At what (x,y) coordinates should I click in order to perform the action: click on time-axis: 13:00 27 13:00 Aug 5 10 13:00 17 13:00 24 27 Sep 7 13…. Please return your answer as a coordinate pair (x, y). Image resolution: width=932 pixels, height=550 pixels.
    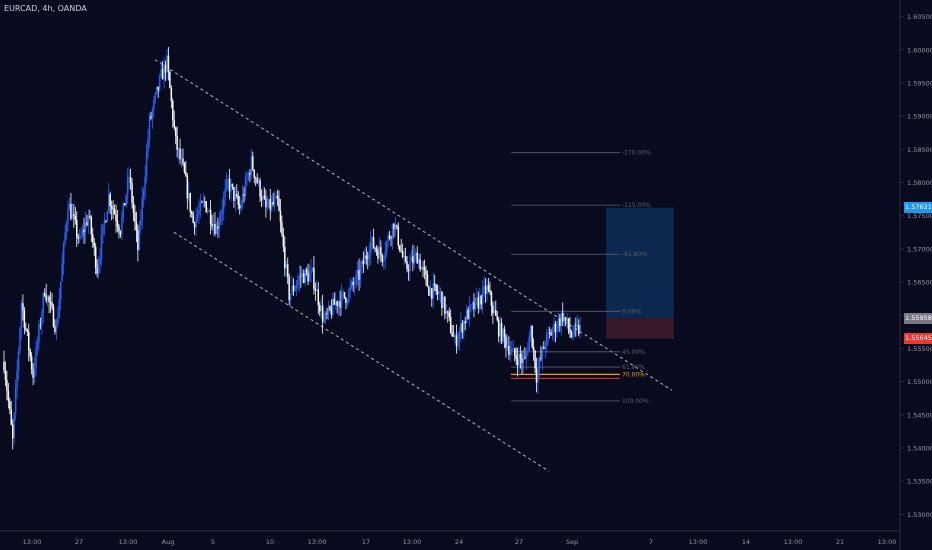
    Looking at the image, I should click on (460, 542).